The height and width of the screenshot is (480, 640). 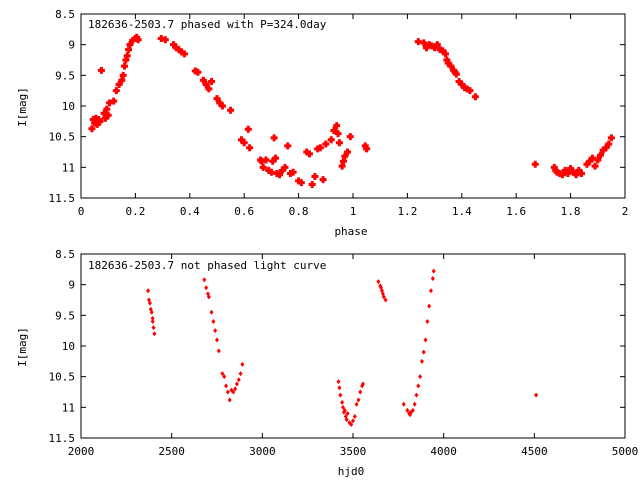 What do you see at coordinates (81, 451) in the screenshot?
I see `x-tick-label: 2000` at bounding box center [81, 451].